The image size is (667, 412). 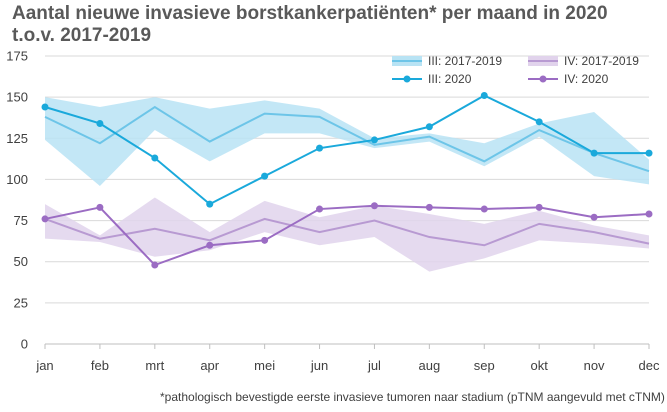 What do you see at coordinates (540, 365) in the screenshot?
I see `x-tick-label: okt` at bounding box center [540, 365].